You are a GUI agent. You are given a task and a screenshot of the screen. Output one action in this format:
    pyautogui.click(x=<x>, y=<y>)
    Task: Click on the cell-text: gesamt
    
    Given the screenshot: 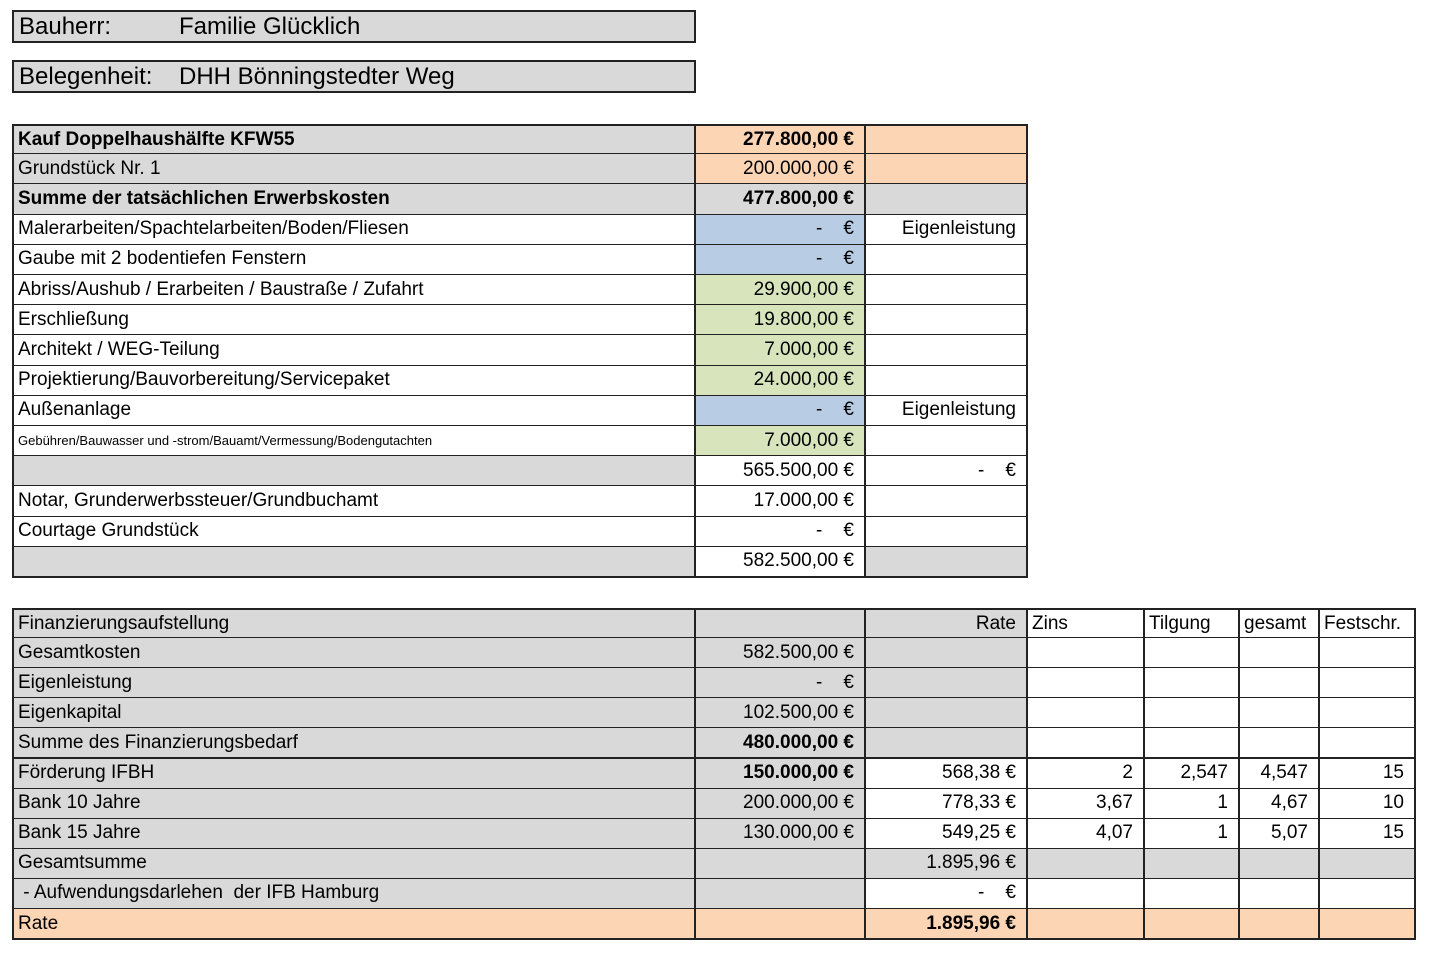 What is the action you would take?
    pyautogui.click(x=1275, y=623)
    